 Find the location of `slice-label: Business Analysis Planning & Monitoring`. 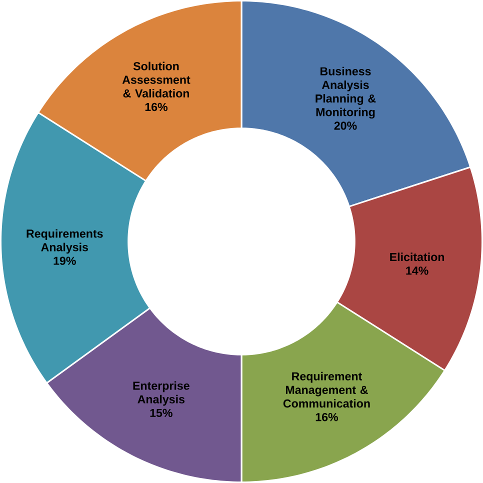

slice-label: Business Analysis Planning & Monitoring is located at coordinates (346, 92).